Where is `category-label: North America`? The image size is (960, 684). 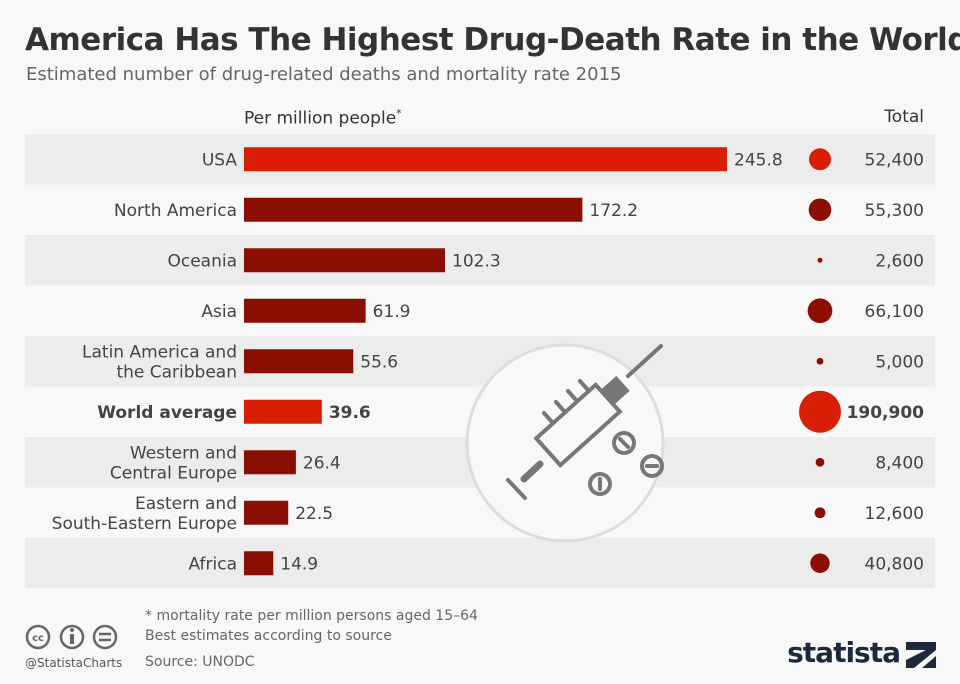
category-label: North America is located at coordinates (175, 211).